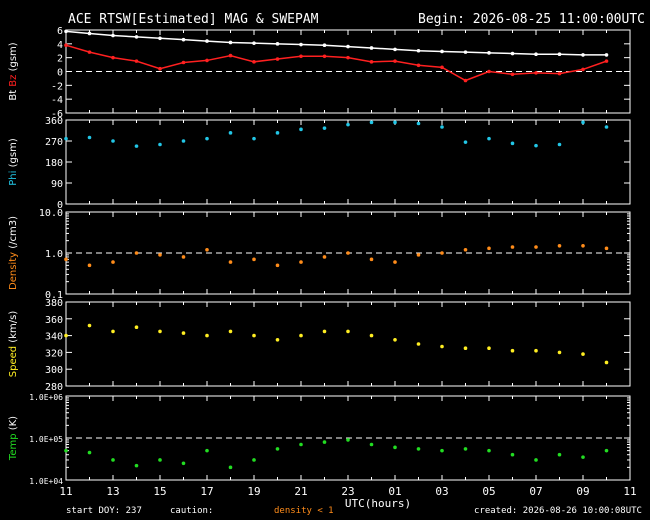  What do you see at coordinates (57, 100) in the screenshot?
I see `y-tick-label-mag-5: -4` at bounding box center [57, 100].